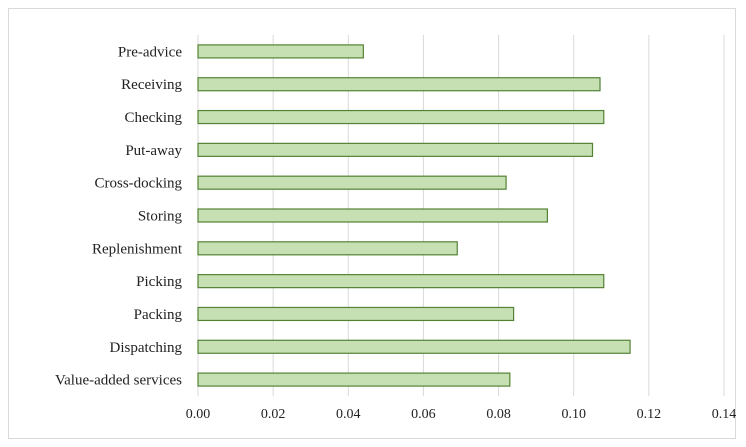  I want to click on category-label: Replenishment, so click(137, 249).